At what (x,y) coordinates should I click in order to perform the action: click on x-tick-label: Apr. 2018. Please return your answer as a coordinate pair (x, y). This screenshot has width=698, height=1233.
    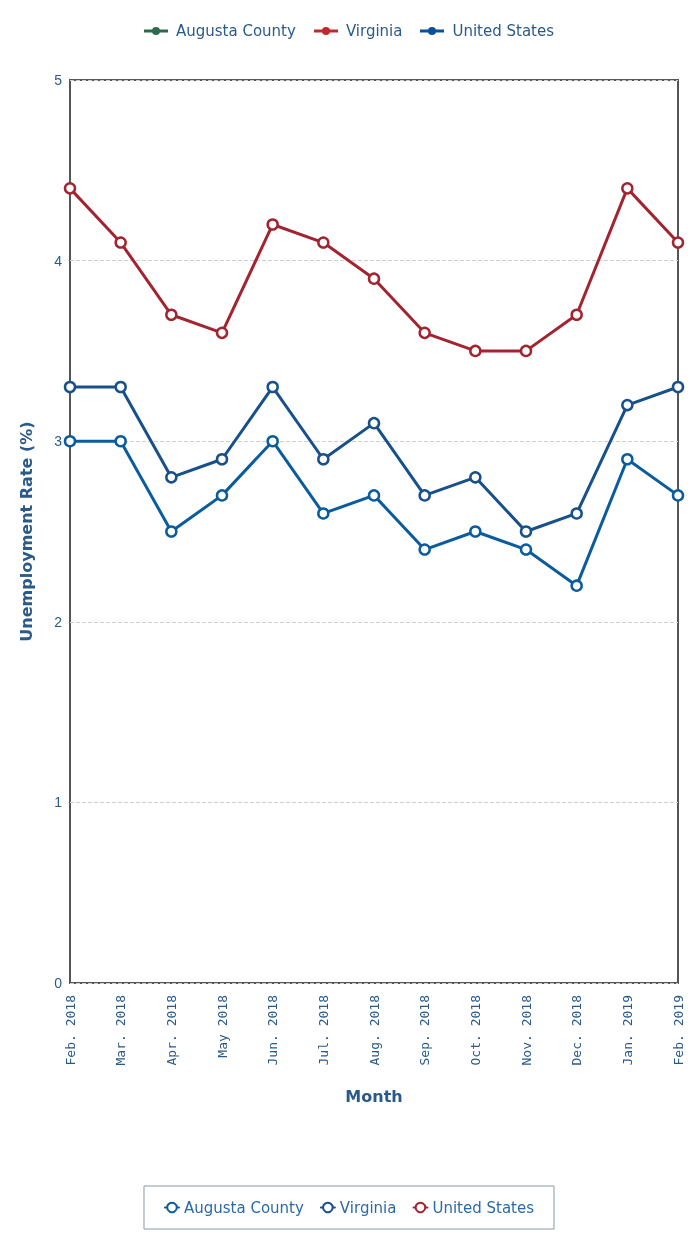
    Looking at the image, I should click on (171, 1030).